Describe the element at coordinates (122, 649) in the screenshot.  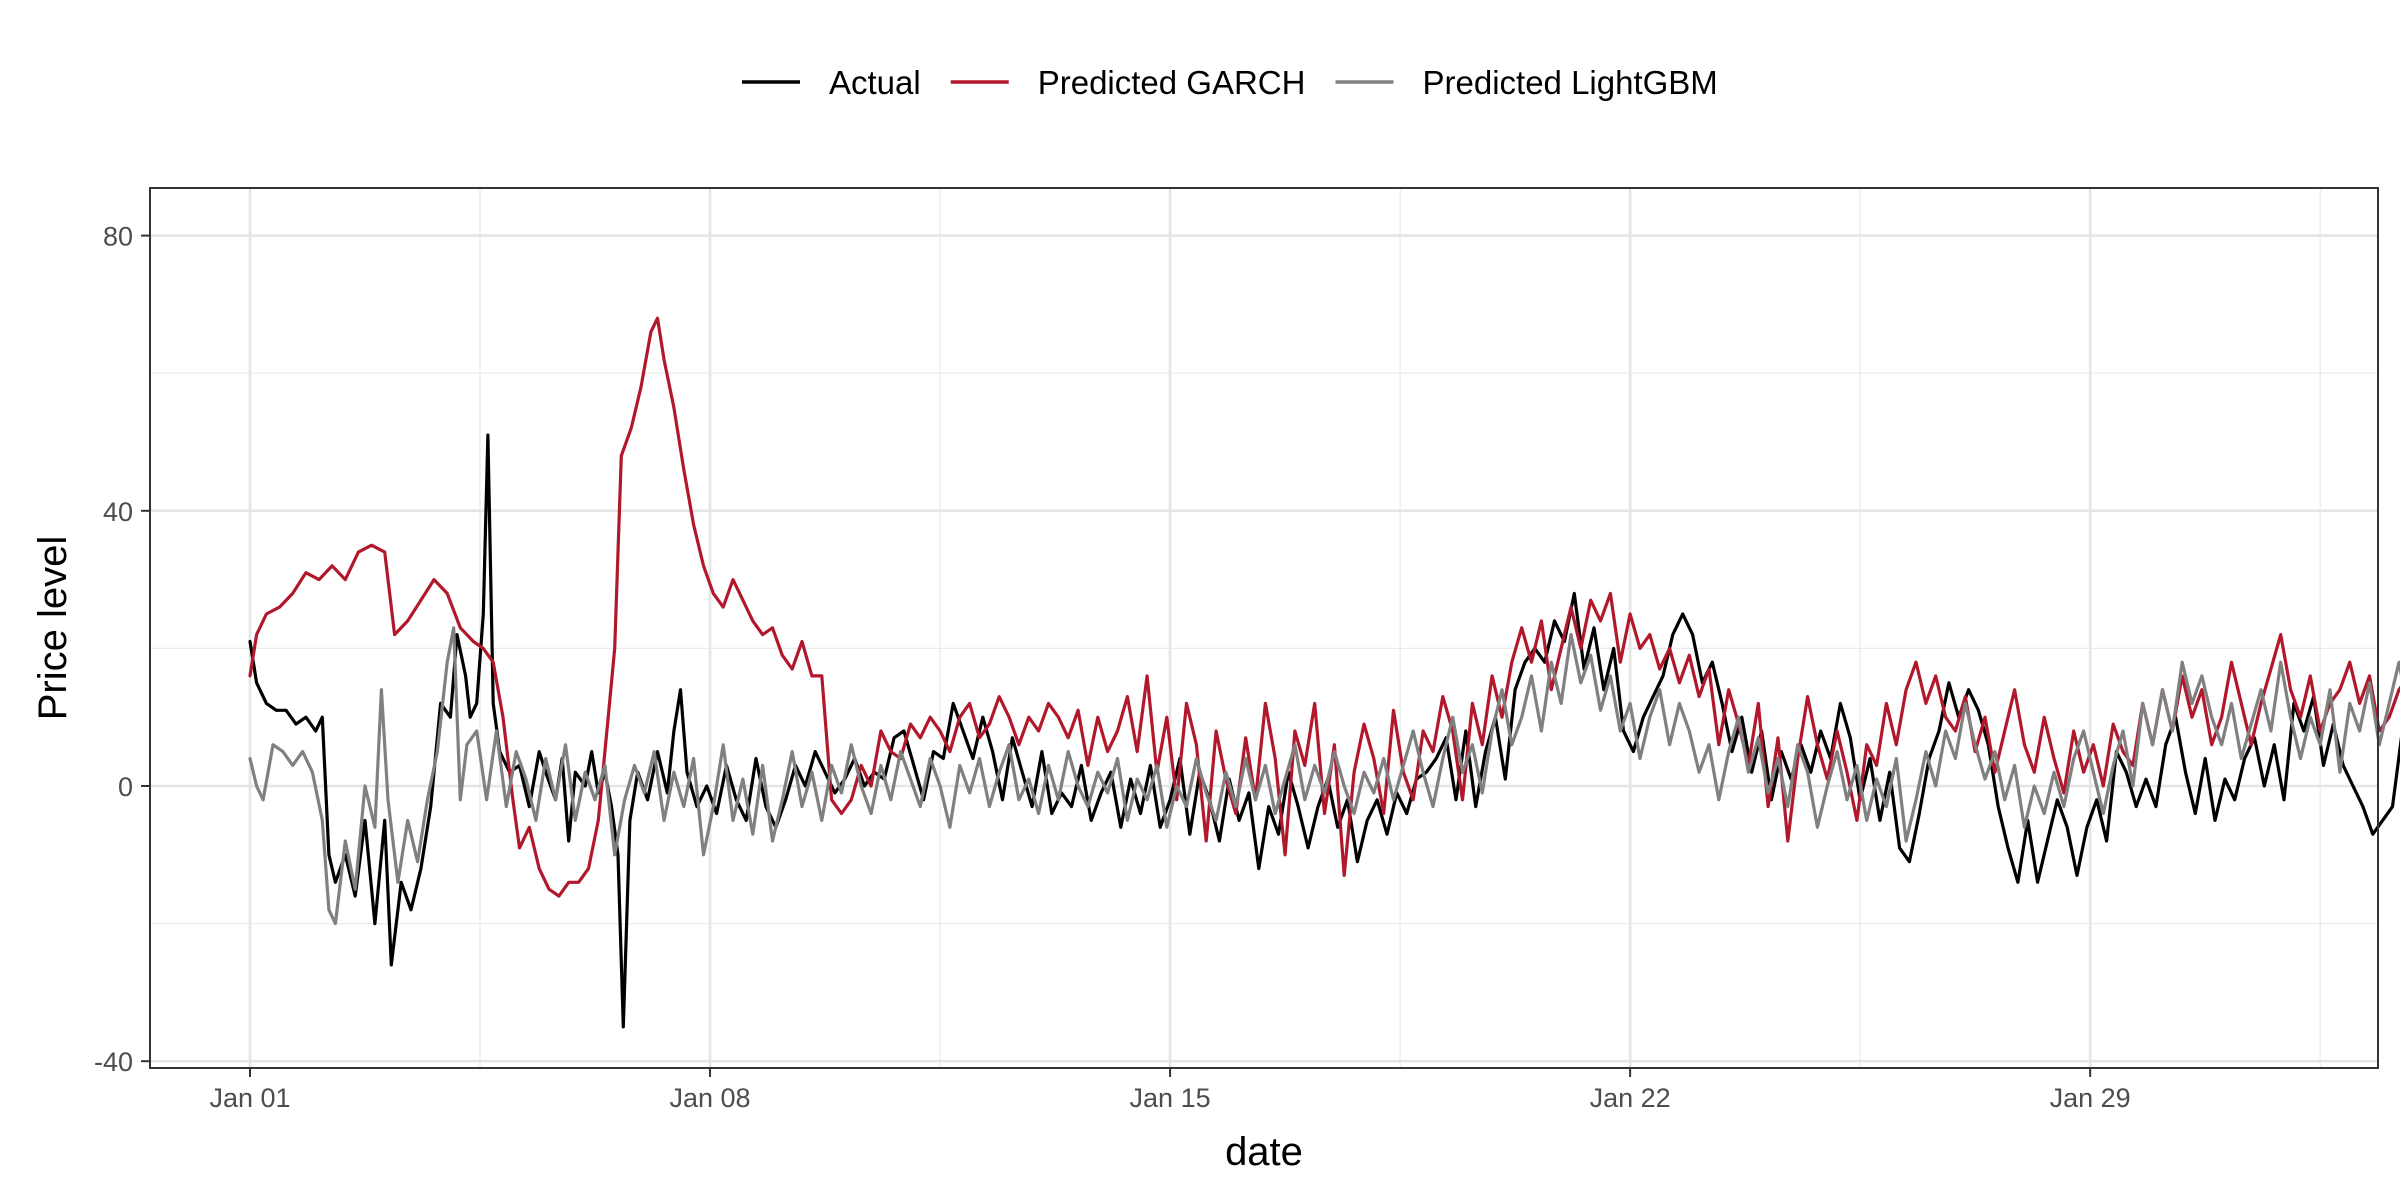
I see `y-axis: -40 0 40 80` at that location.